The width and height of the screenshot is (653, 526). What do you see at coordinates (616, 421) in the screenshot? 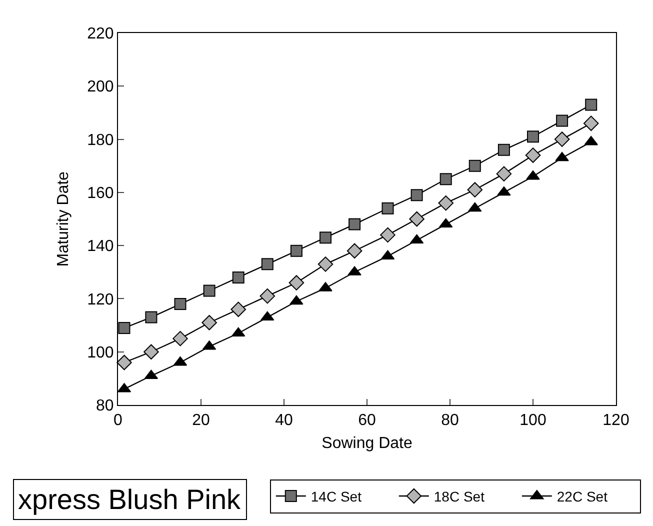
I see `x-tick-label: 120` at bounding box center [616, 421].